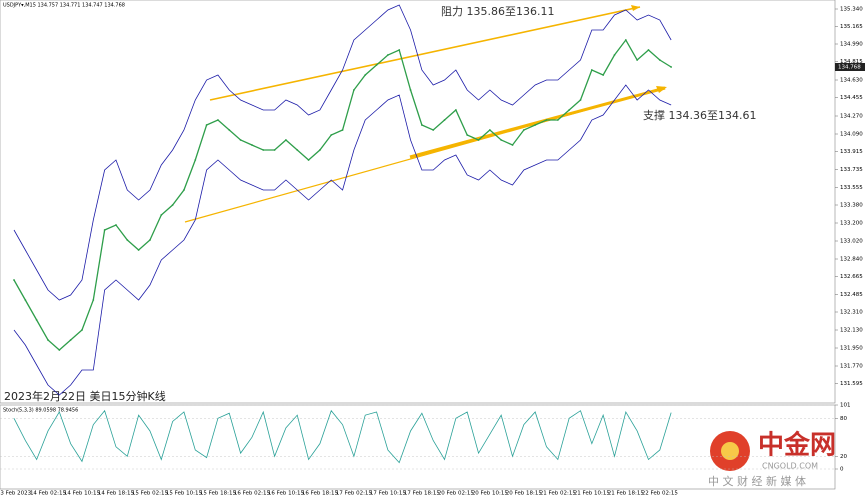 The width and height of the screenshot is (865, 501). Describe the element at coordinates (842, 470) in the screenshot. I see `y-tick-label: 0` at that location.